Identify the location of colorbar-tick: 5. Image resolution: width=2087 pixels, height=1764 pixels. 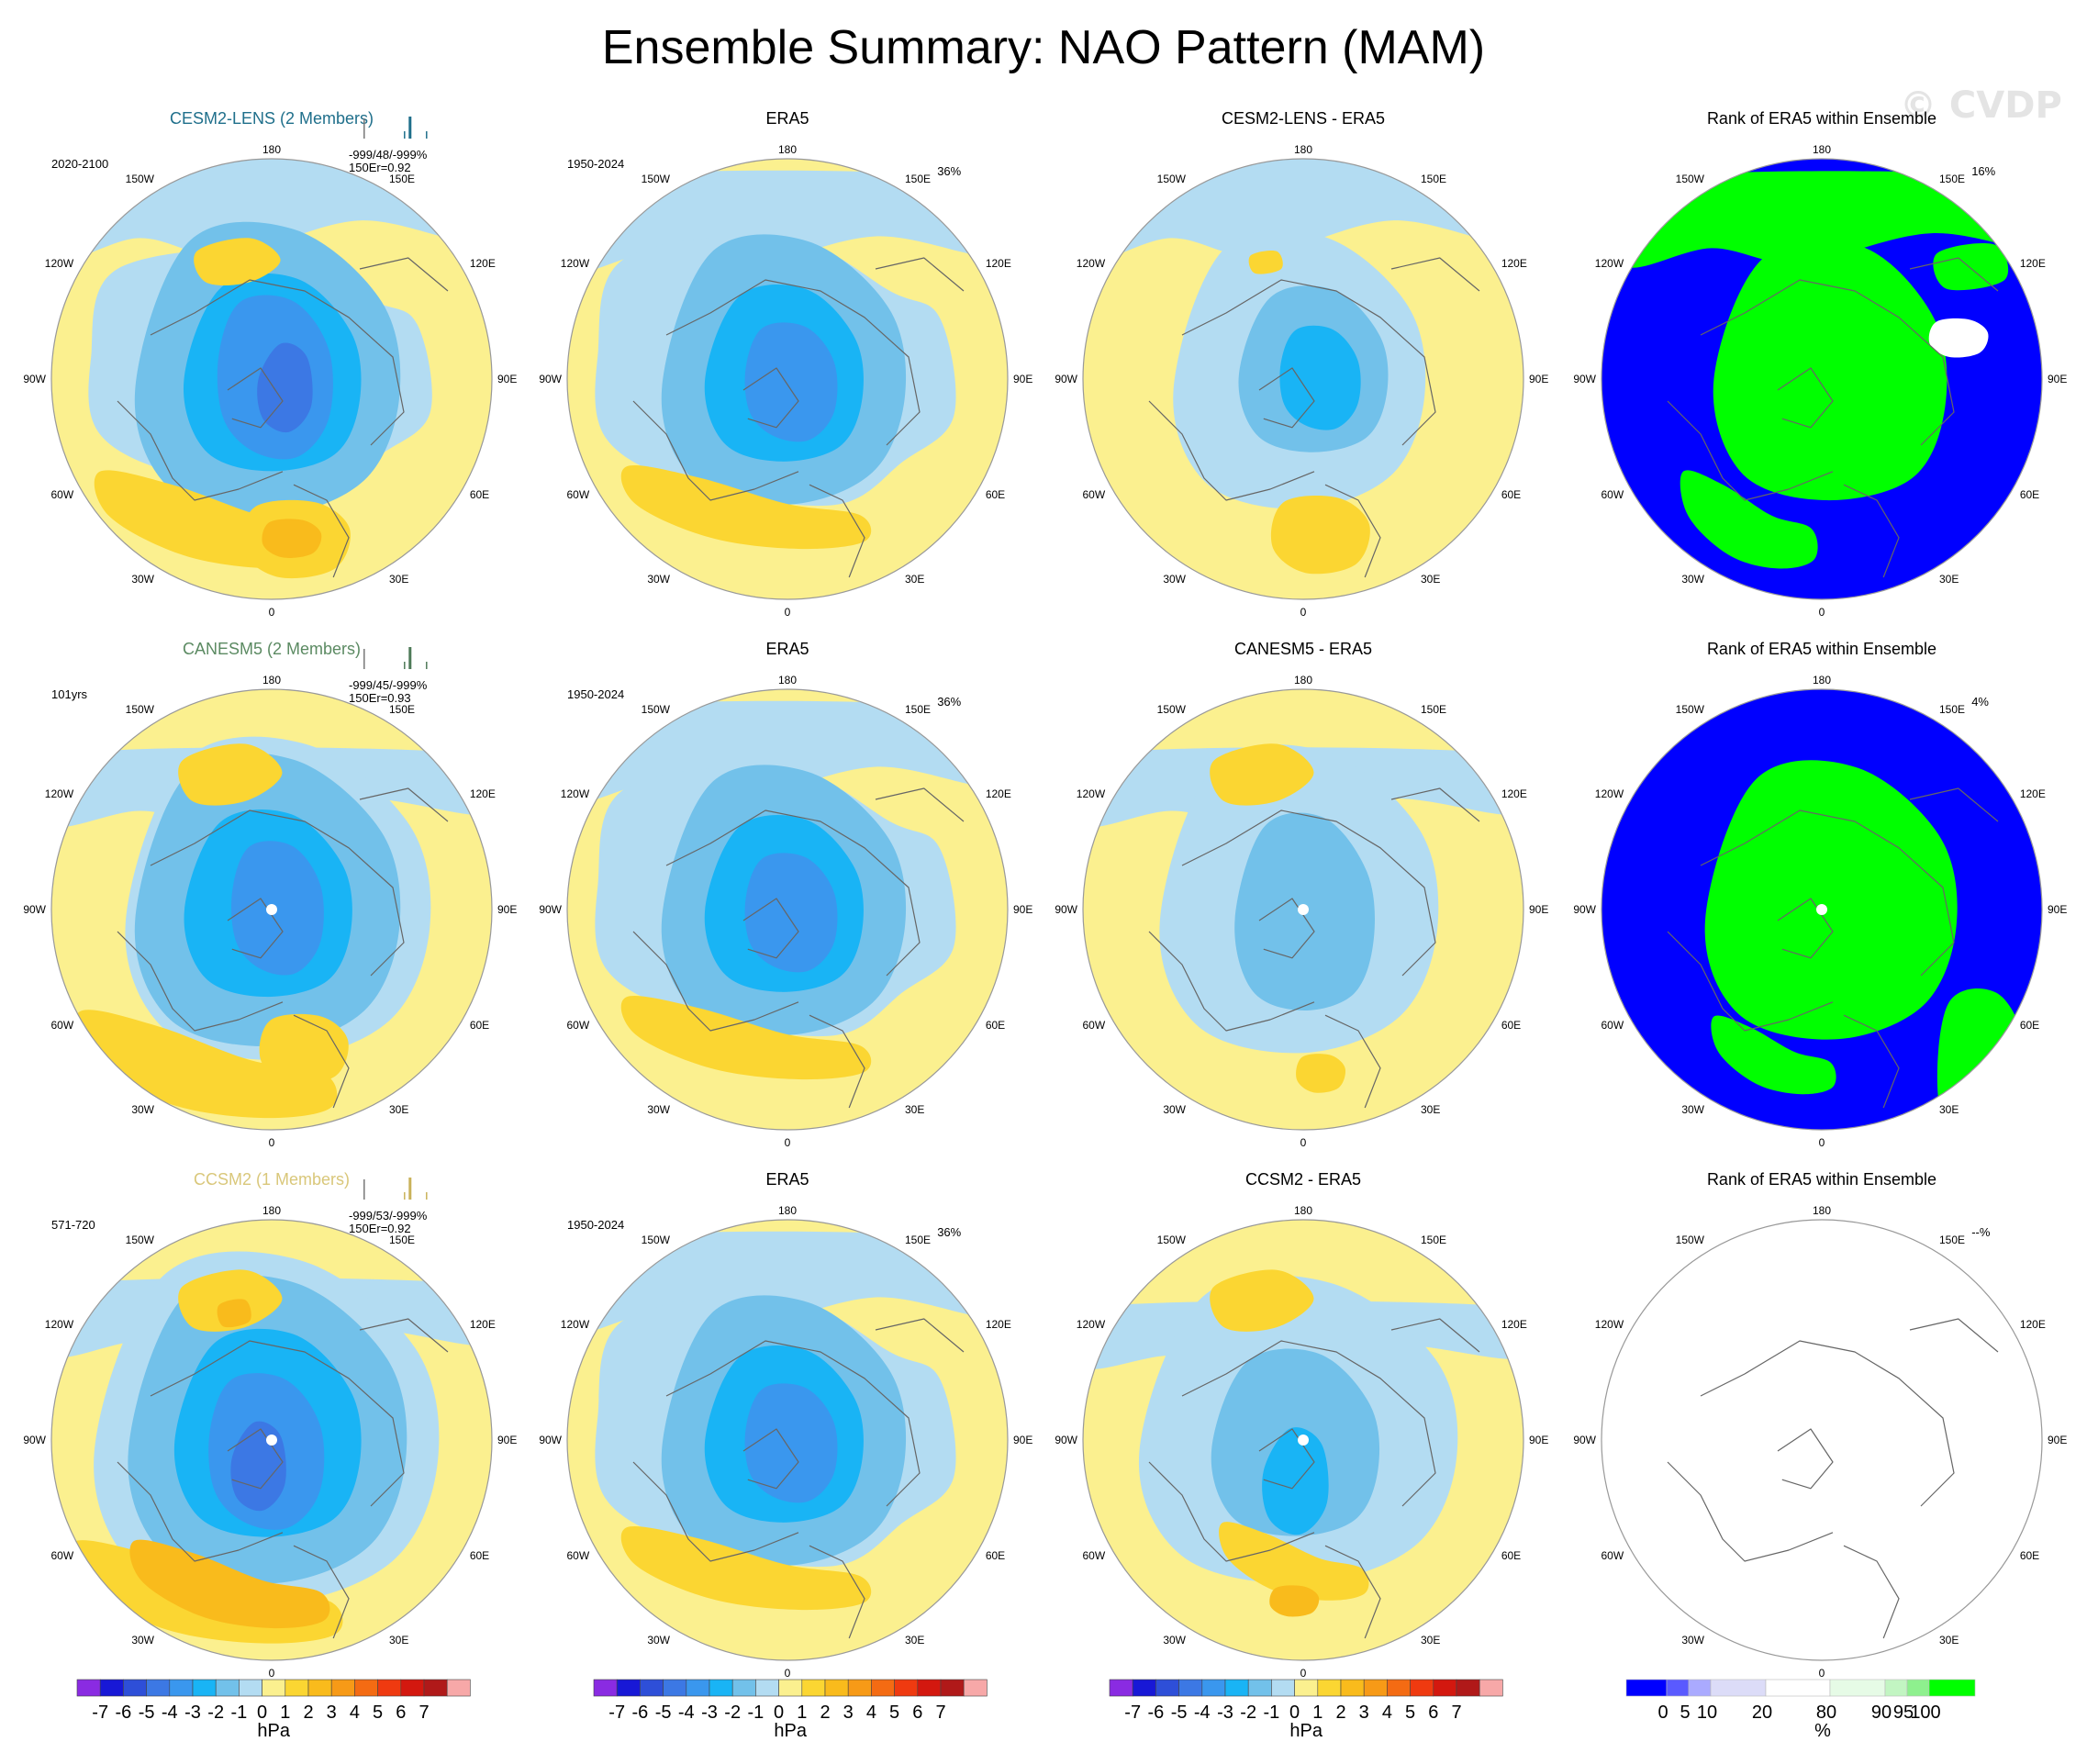
(1685, 1713).